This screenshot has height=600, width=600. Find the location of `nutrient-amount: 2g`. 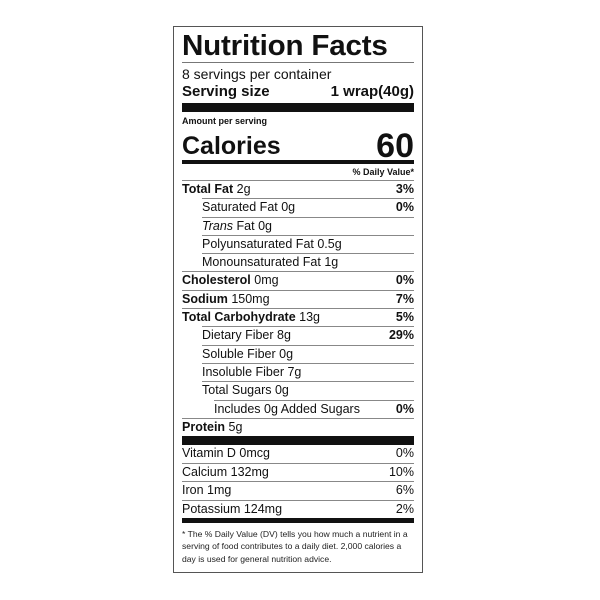

nutrient-amount: 2g is located at coordinates (243, 189).